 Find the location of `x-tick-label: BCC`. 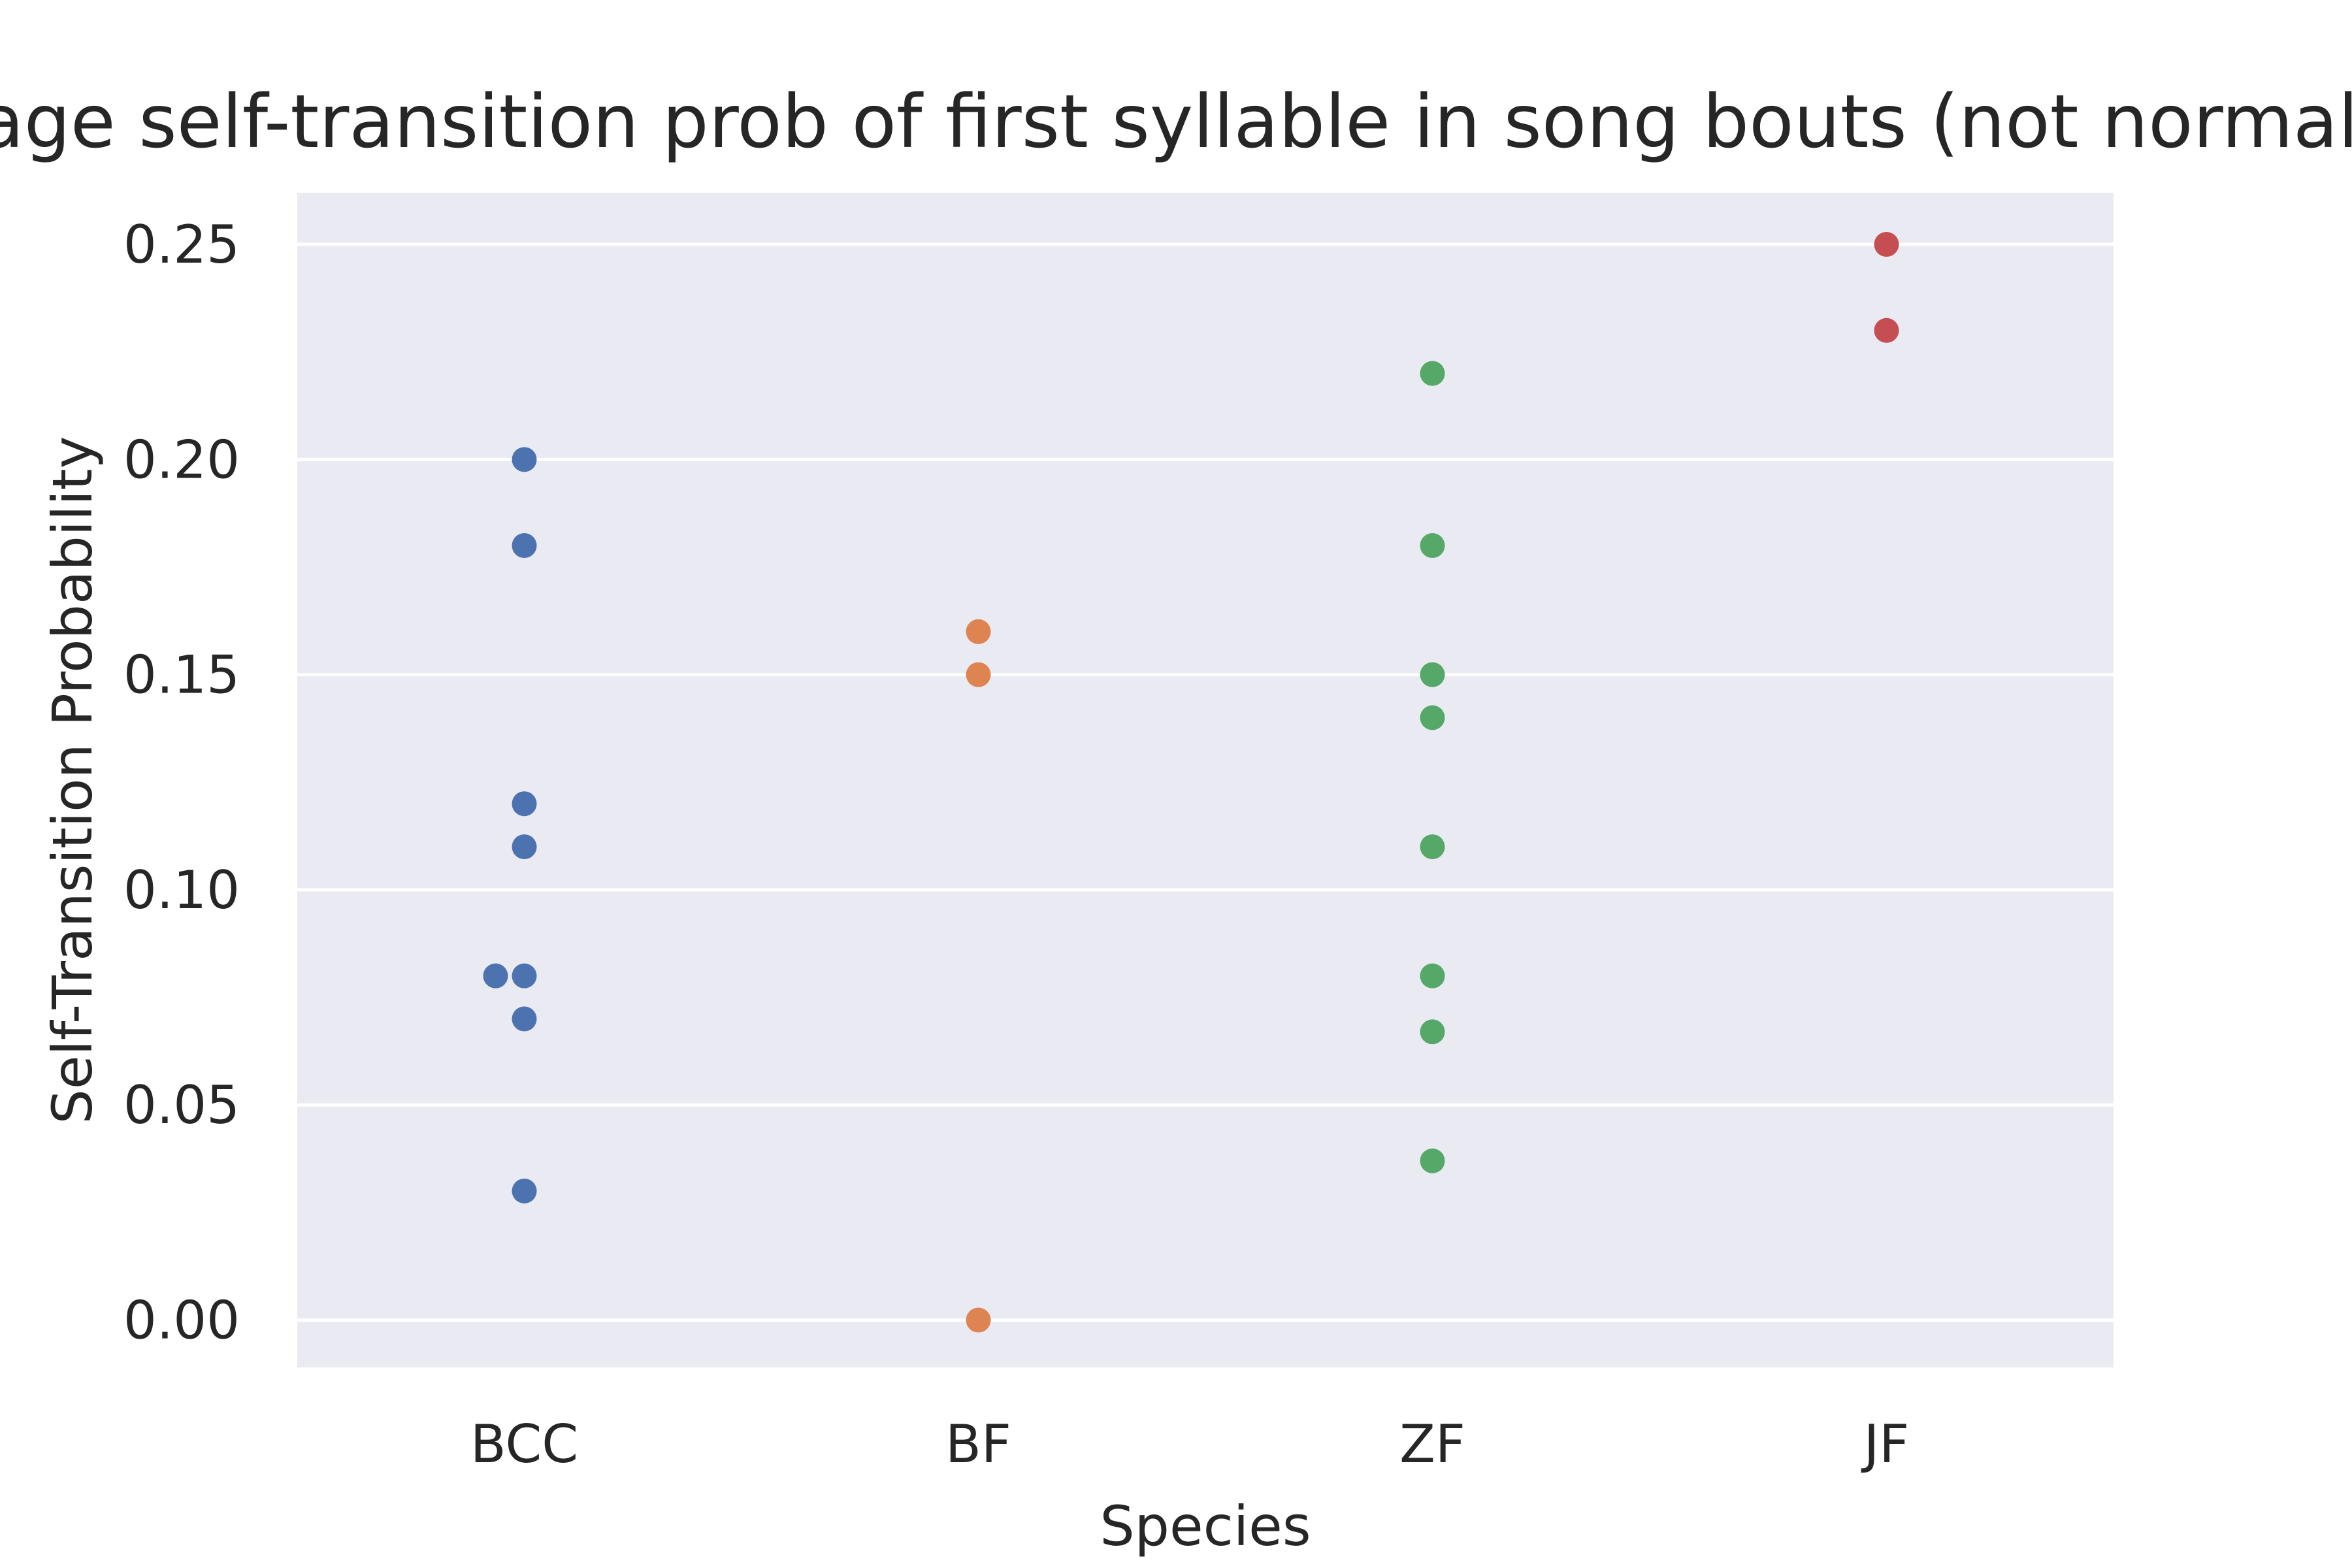

x-tick-label: BCC is located at coordinates (524, 1444).